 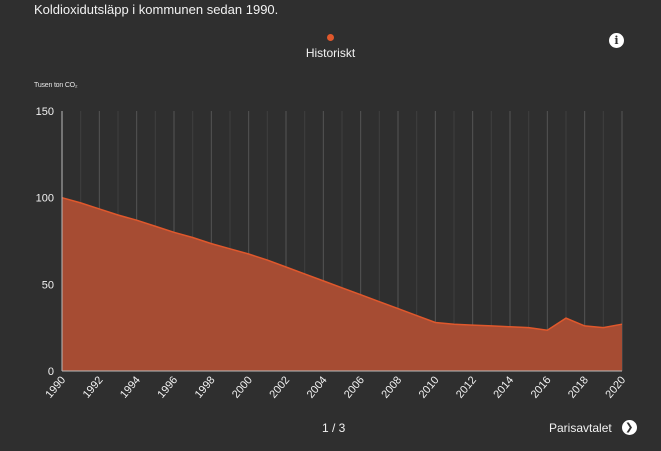 What do you see at coordinates (205, 387) in the screenshot?
I see `x-tick-label-1998: 1998` at bounding box center [205, 387].